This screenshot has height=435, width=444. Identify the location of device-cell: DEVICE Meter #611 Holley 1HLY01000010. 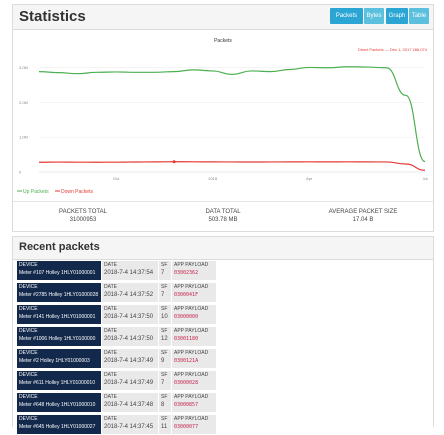
(59, 380).